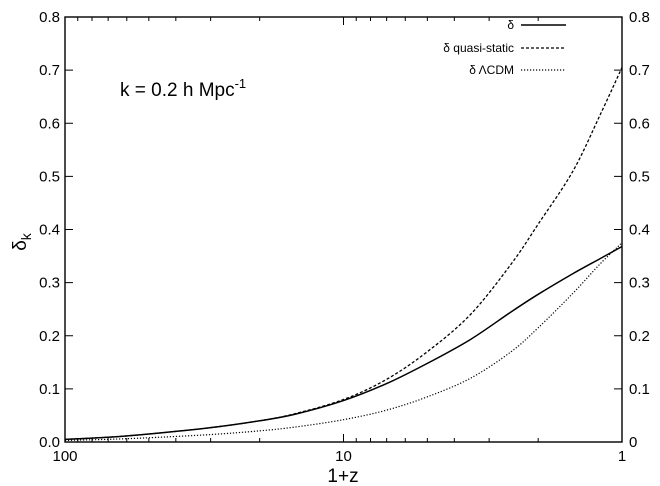 This screenshot has width=660, height=486. I want to click on y-tick-label-left: 0.0, so click(49, 442).